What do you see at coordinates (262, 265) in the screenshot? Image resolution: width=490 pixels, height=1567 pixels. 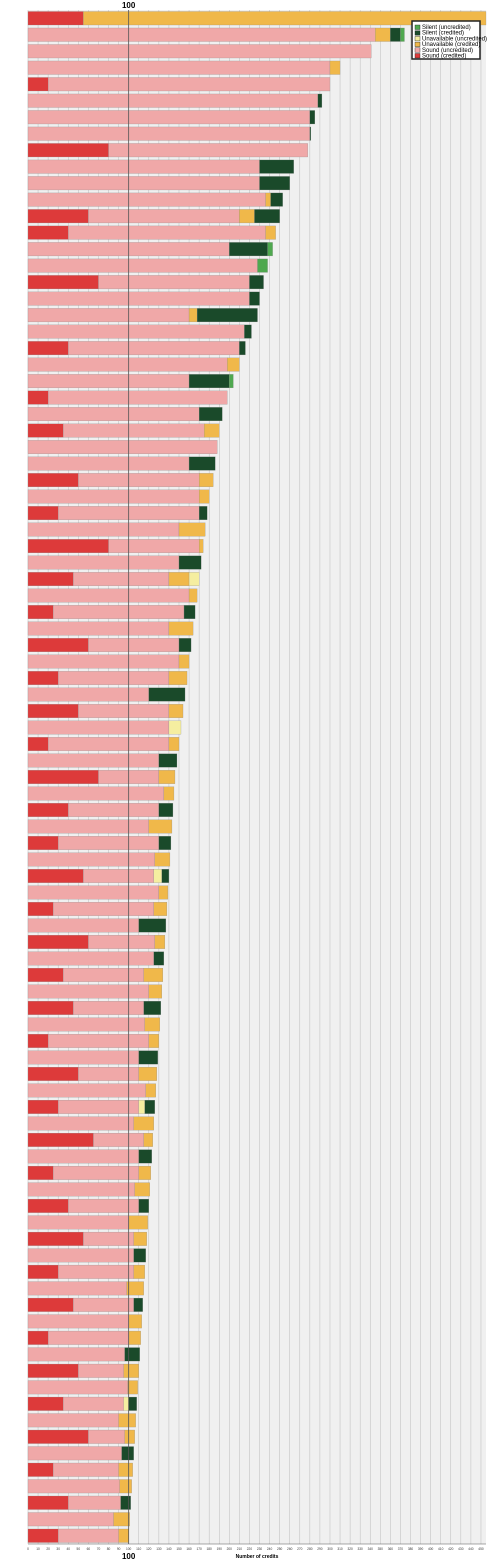 I see `bar-segment-silent-uncredited` at bounding box center [262, 265].